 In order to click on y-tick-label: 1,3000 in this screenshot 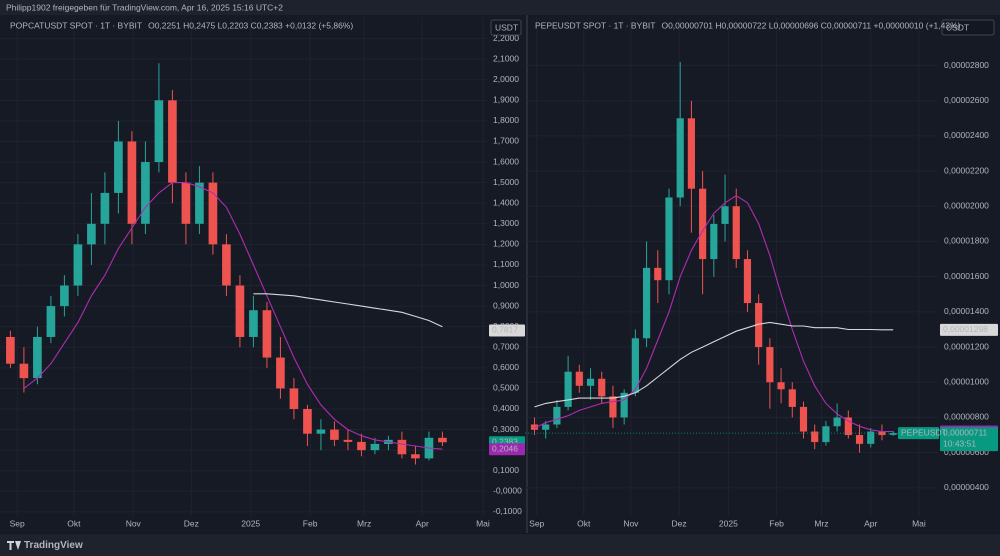, I will do `click(506, 223)`.